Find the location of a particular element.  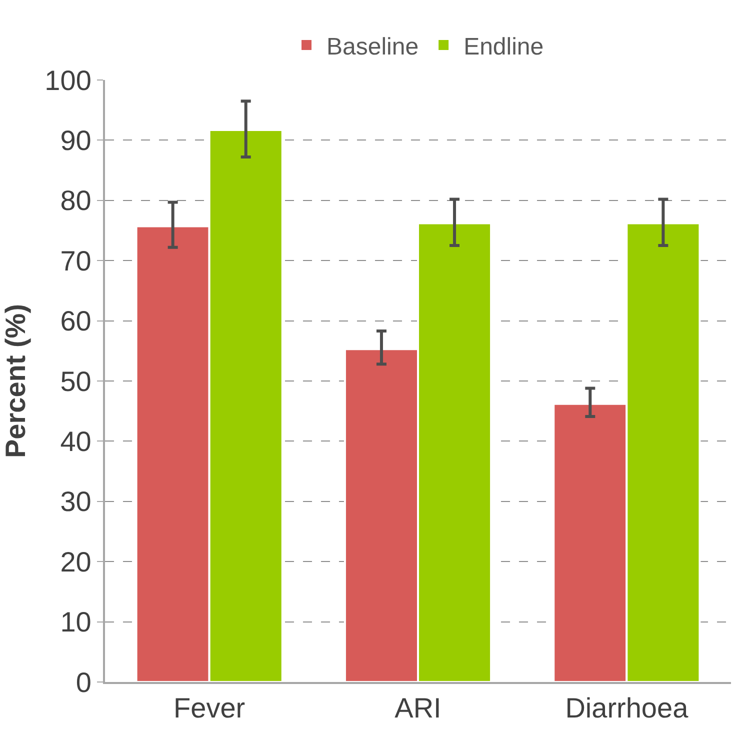

y-tick-label: 100 is located at coordinates (68, 80).